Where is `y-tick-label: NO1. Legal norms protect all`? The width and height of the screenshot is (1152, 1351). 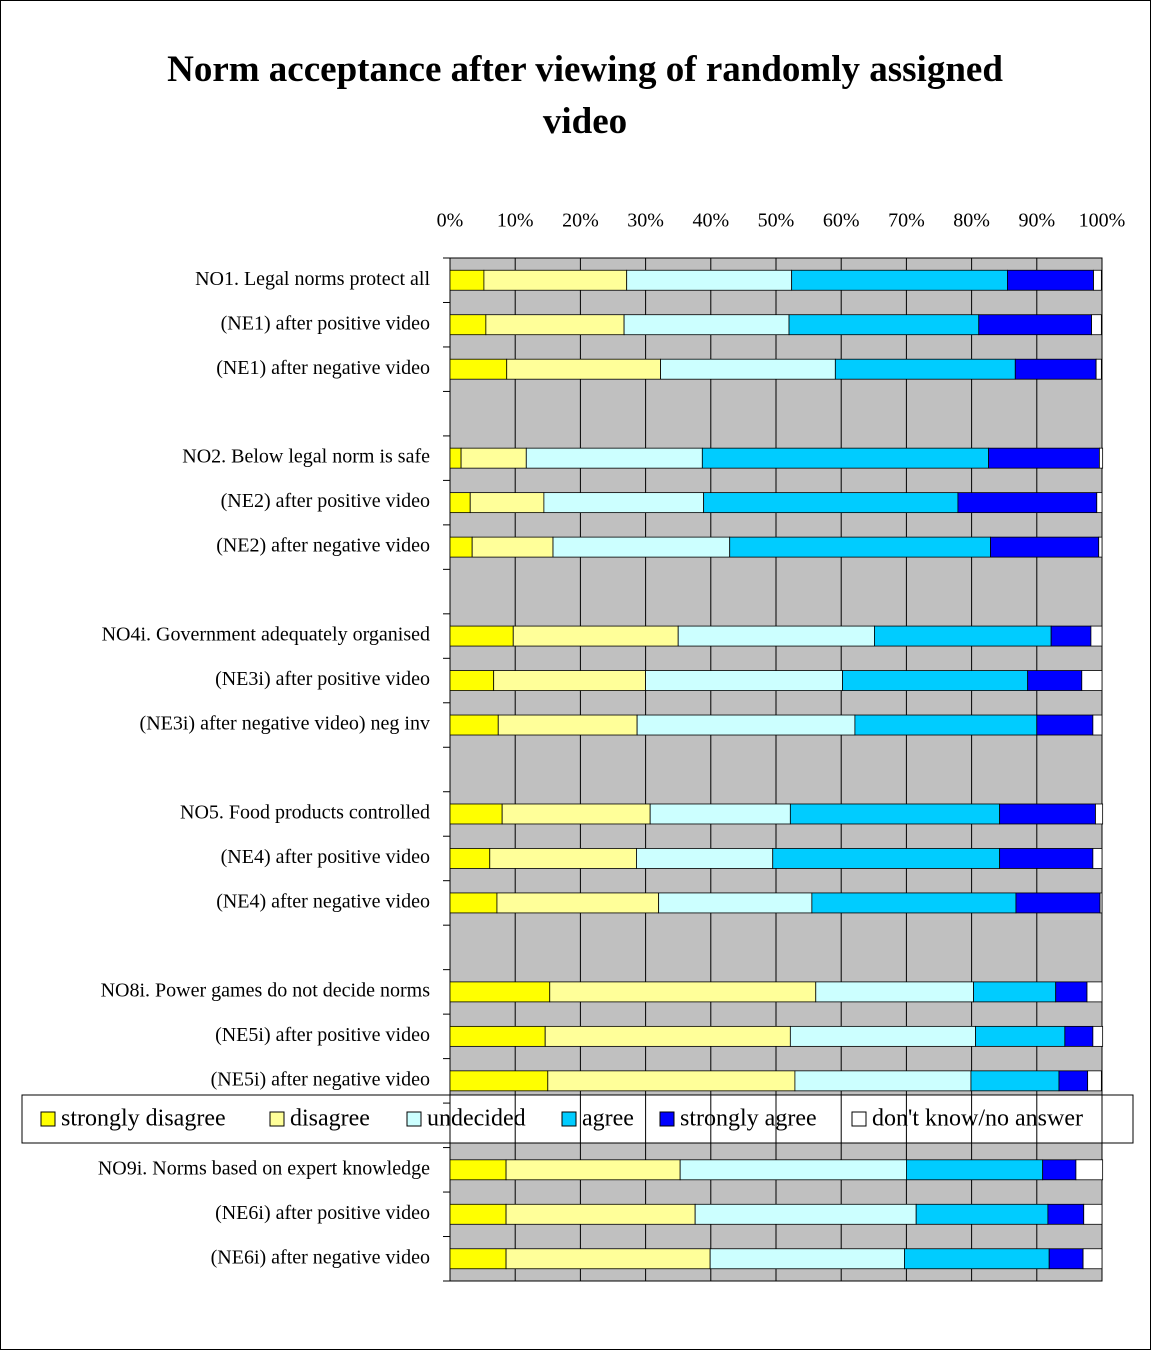 y-tick-label: NO1. Legal norms protect all is located at coordinates (312, 279).